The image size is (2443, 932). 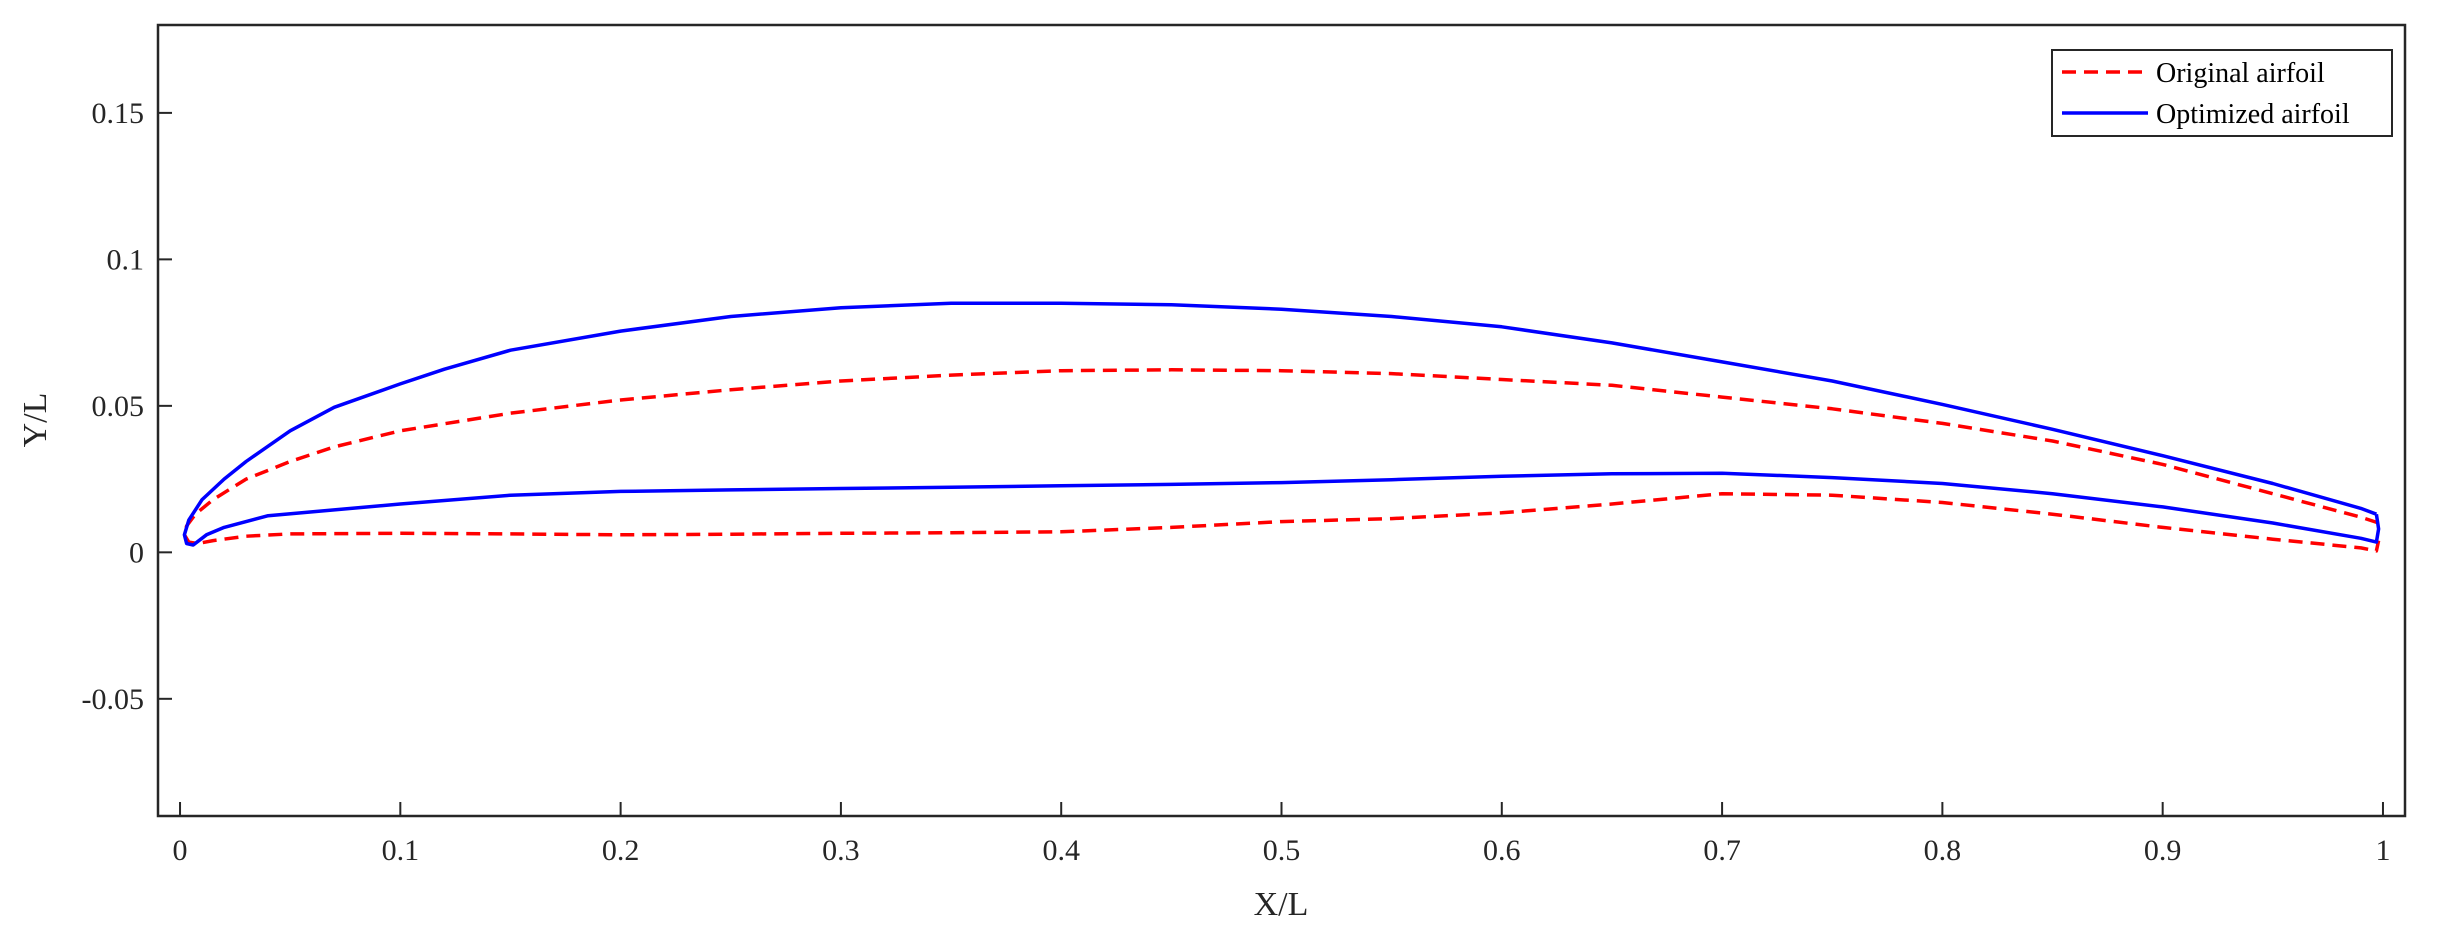 What do you see at coordinates (126, 259) in the screenshot?
I see `y-tick-label: 0.1` at bounding box center [126, 259].